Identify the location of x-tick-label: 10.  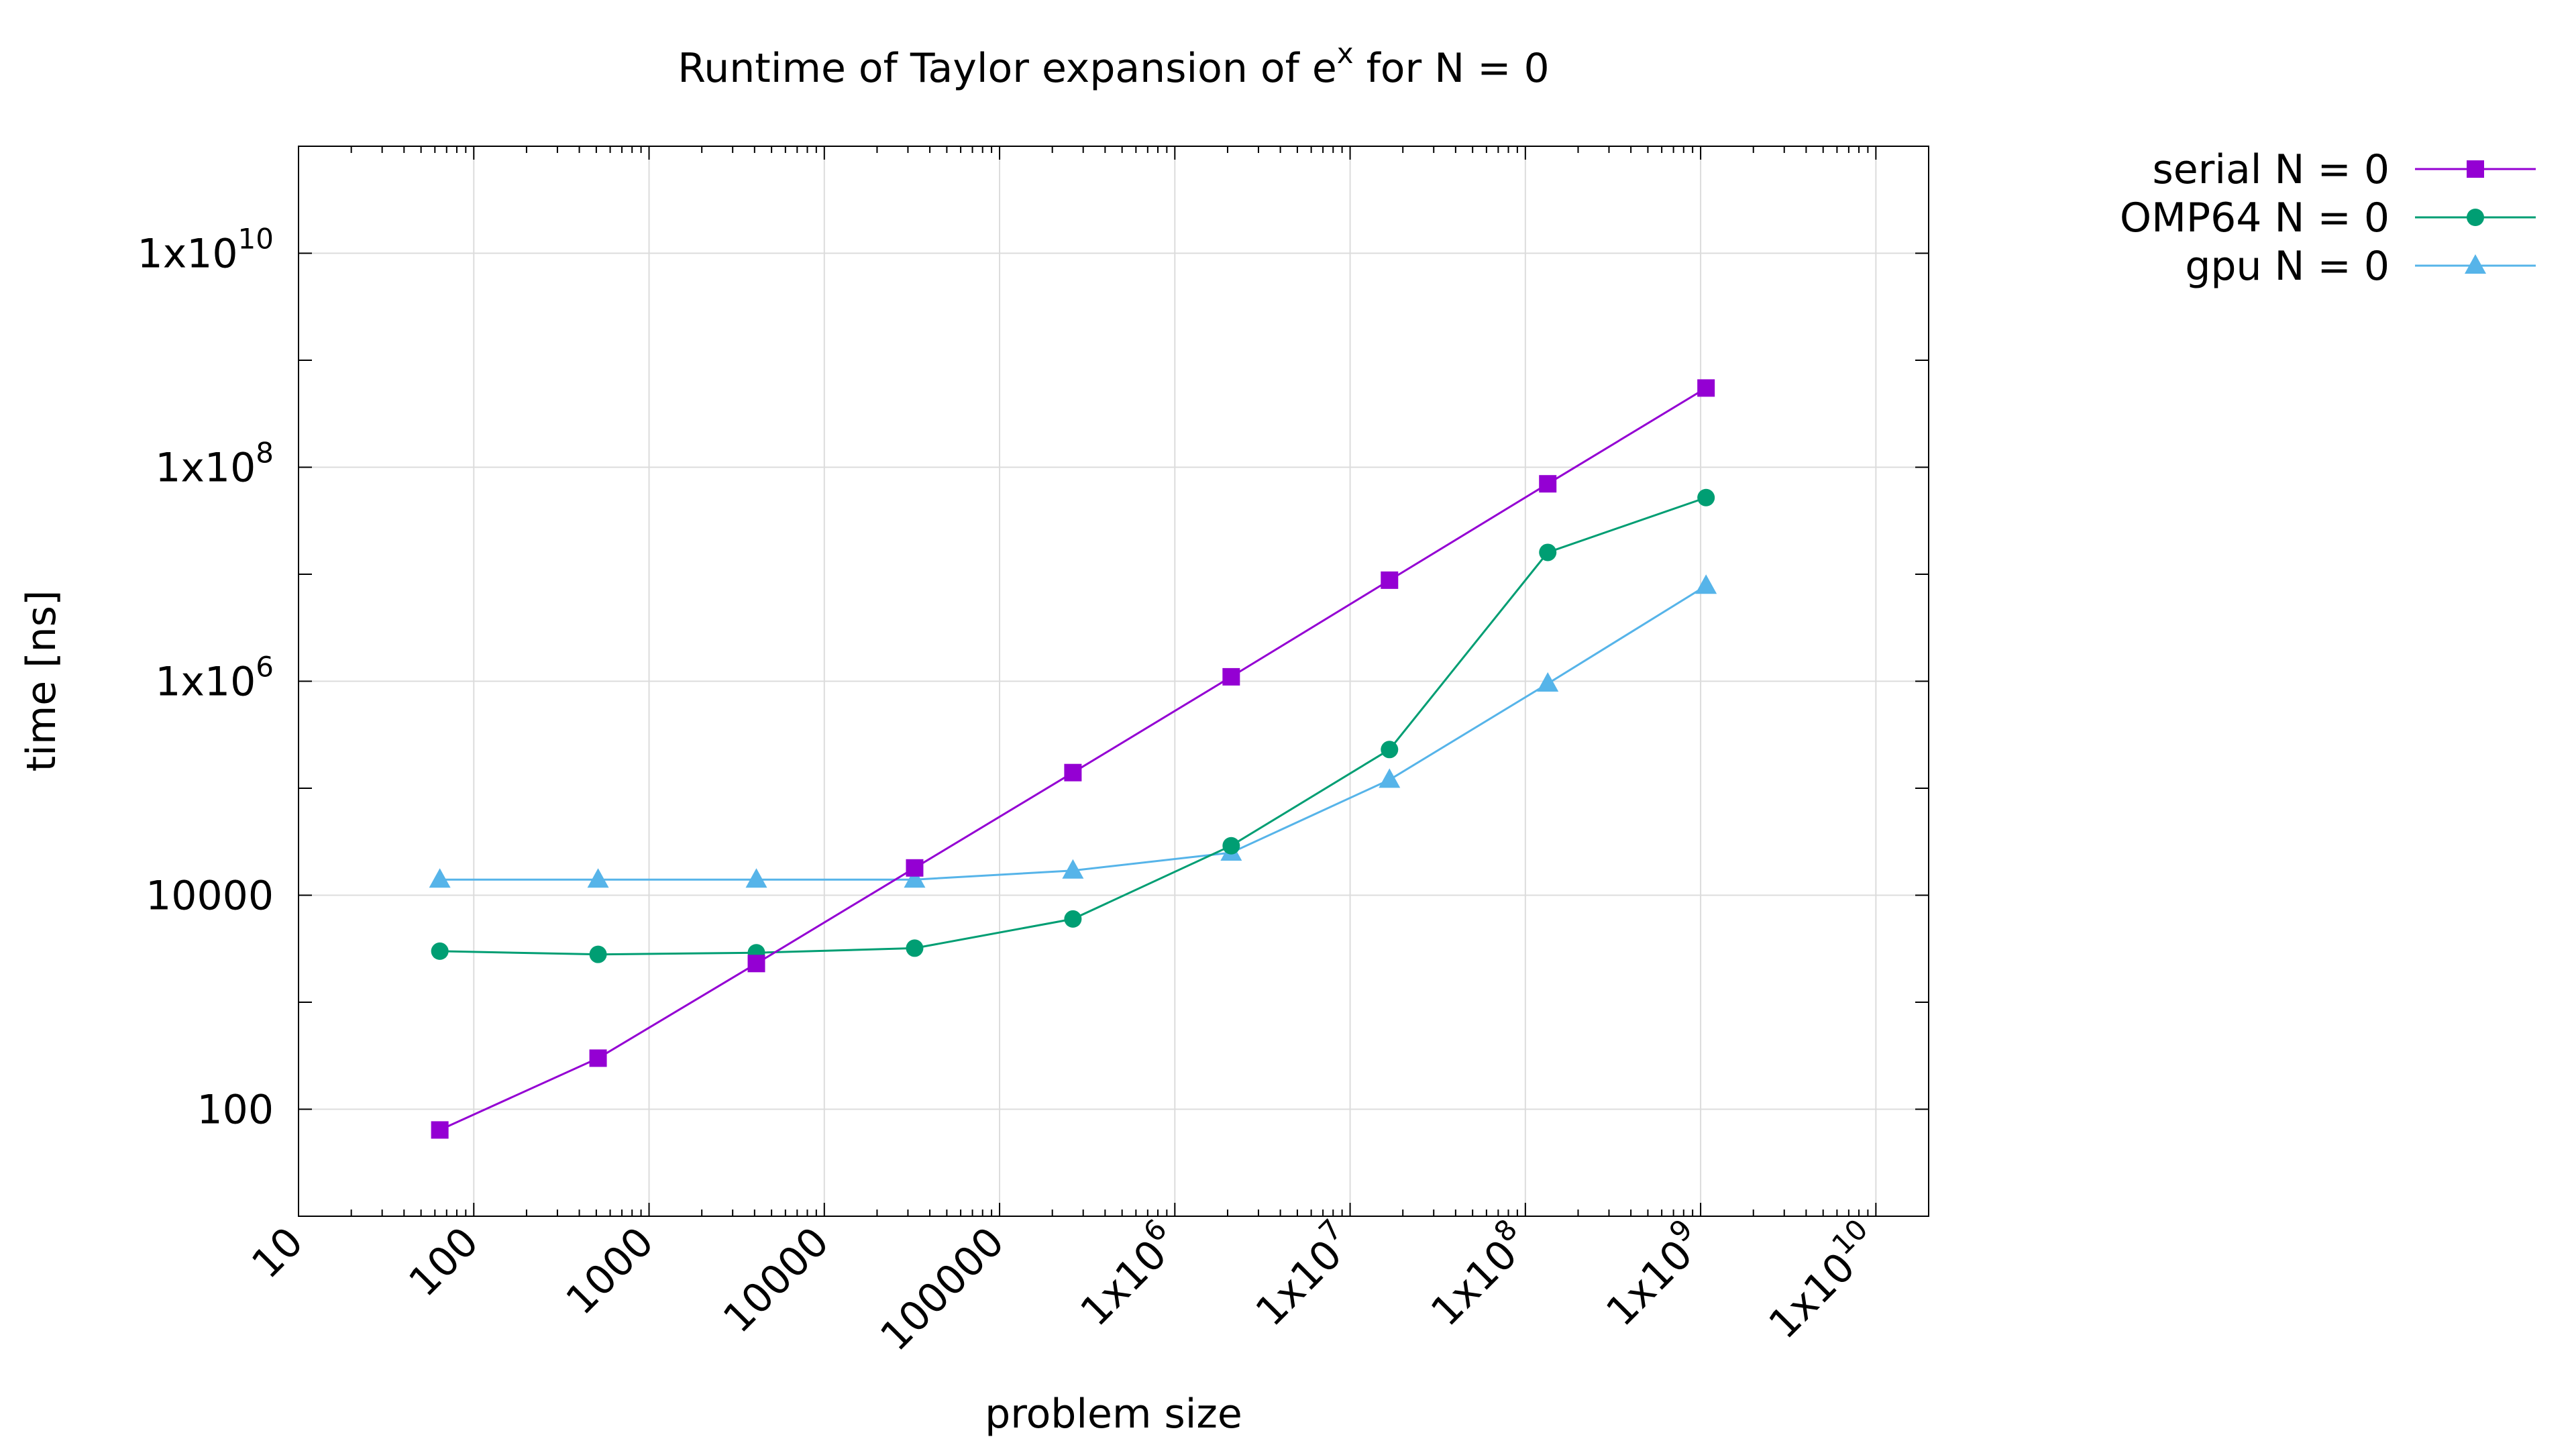
(277, 1252).